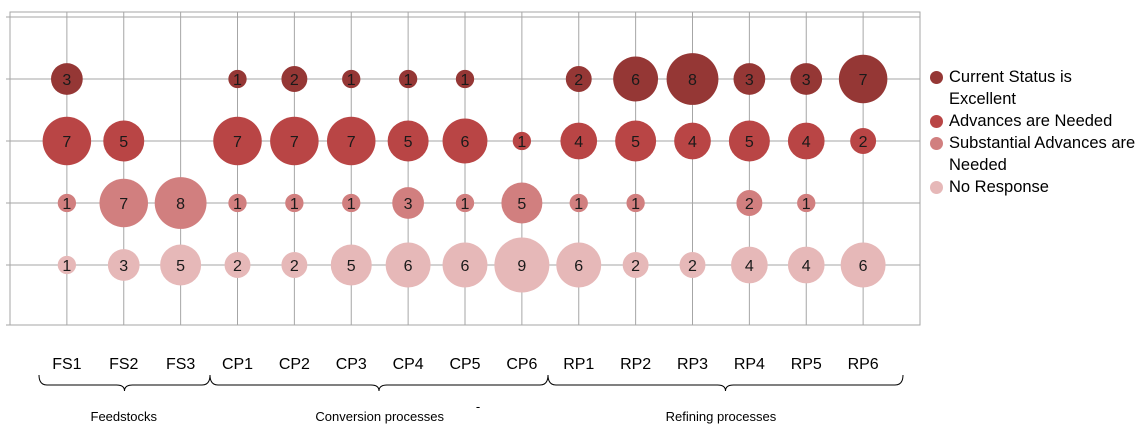 The width and height of the screenshot is (1141, 426). What do you see at coordinates (180, 364) in the screenshot?
I see `x-tick-label: FS3` at bounding box center [180, 364].